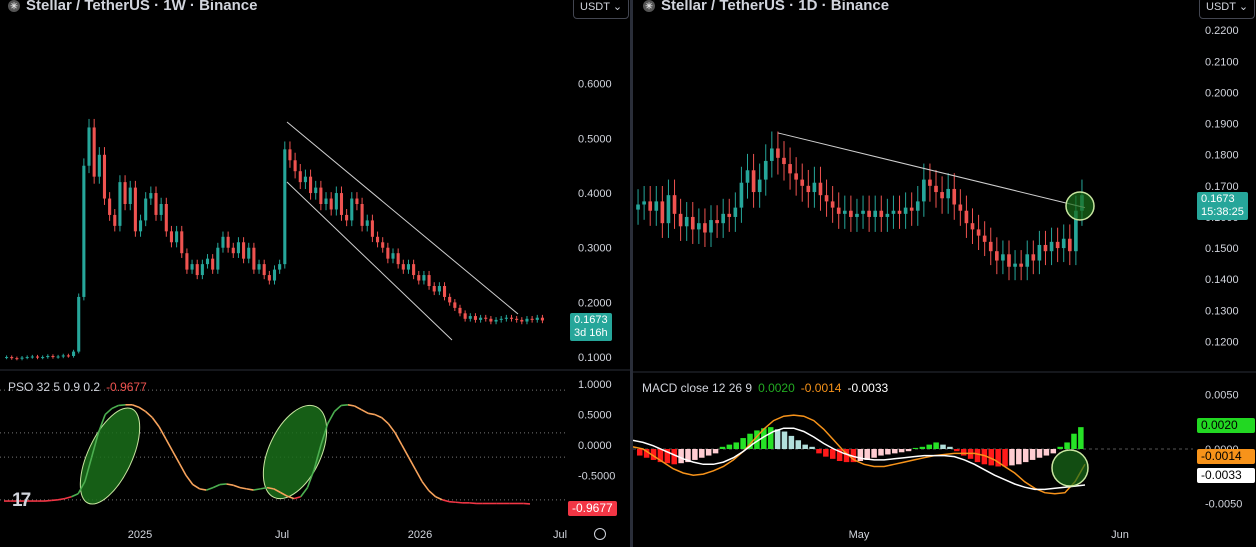 Image resolution: width=1256 pixels, height=547 pixels. I want to click on macd-signal-value: -0.0033, so click(868, 388).